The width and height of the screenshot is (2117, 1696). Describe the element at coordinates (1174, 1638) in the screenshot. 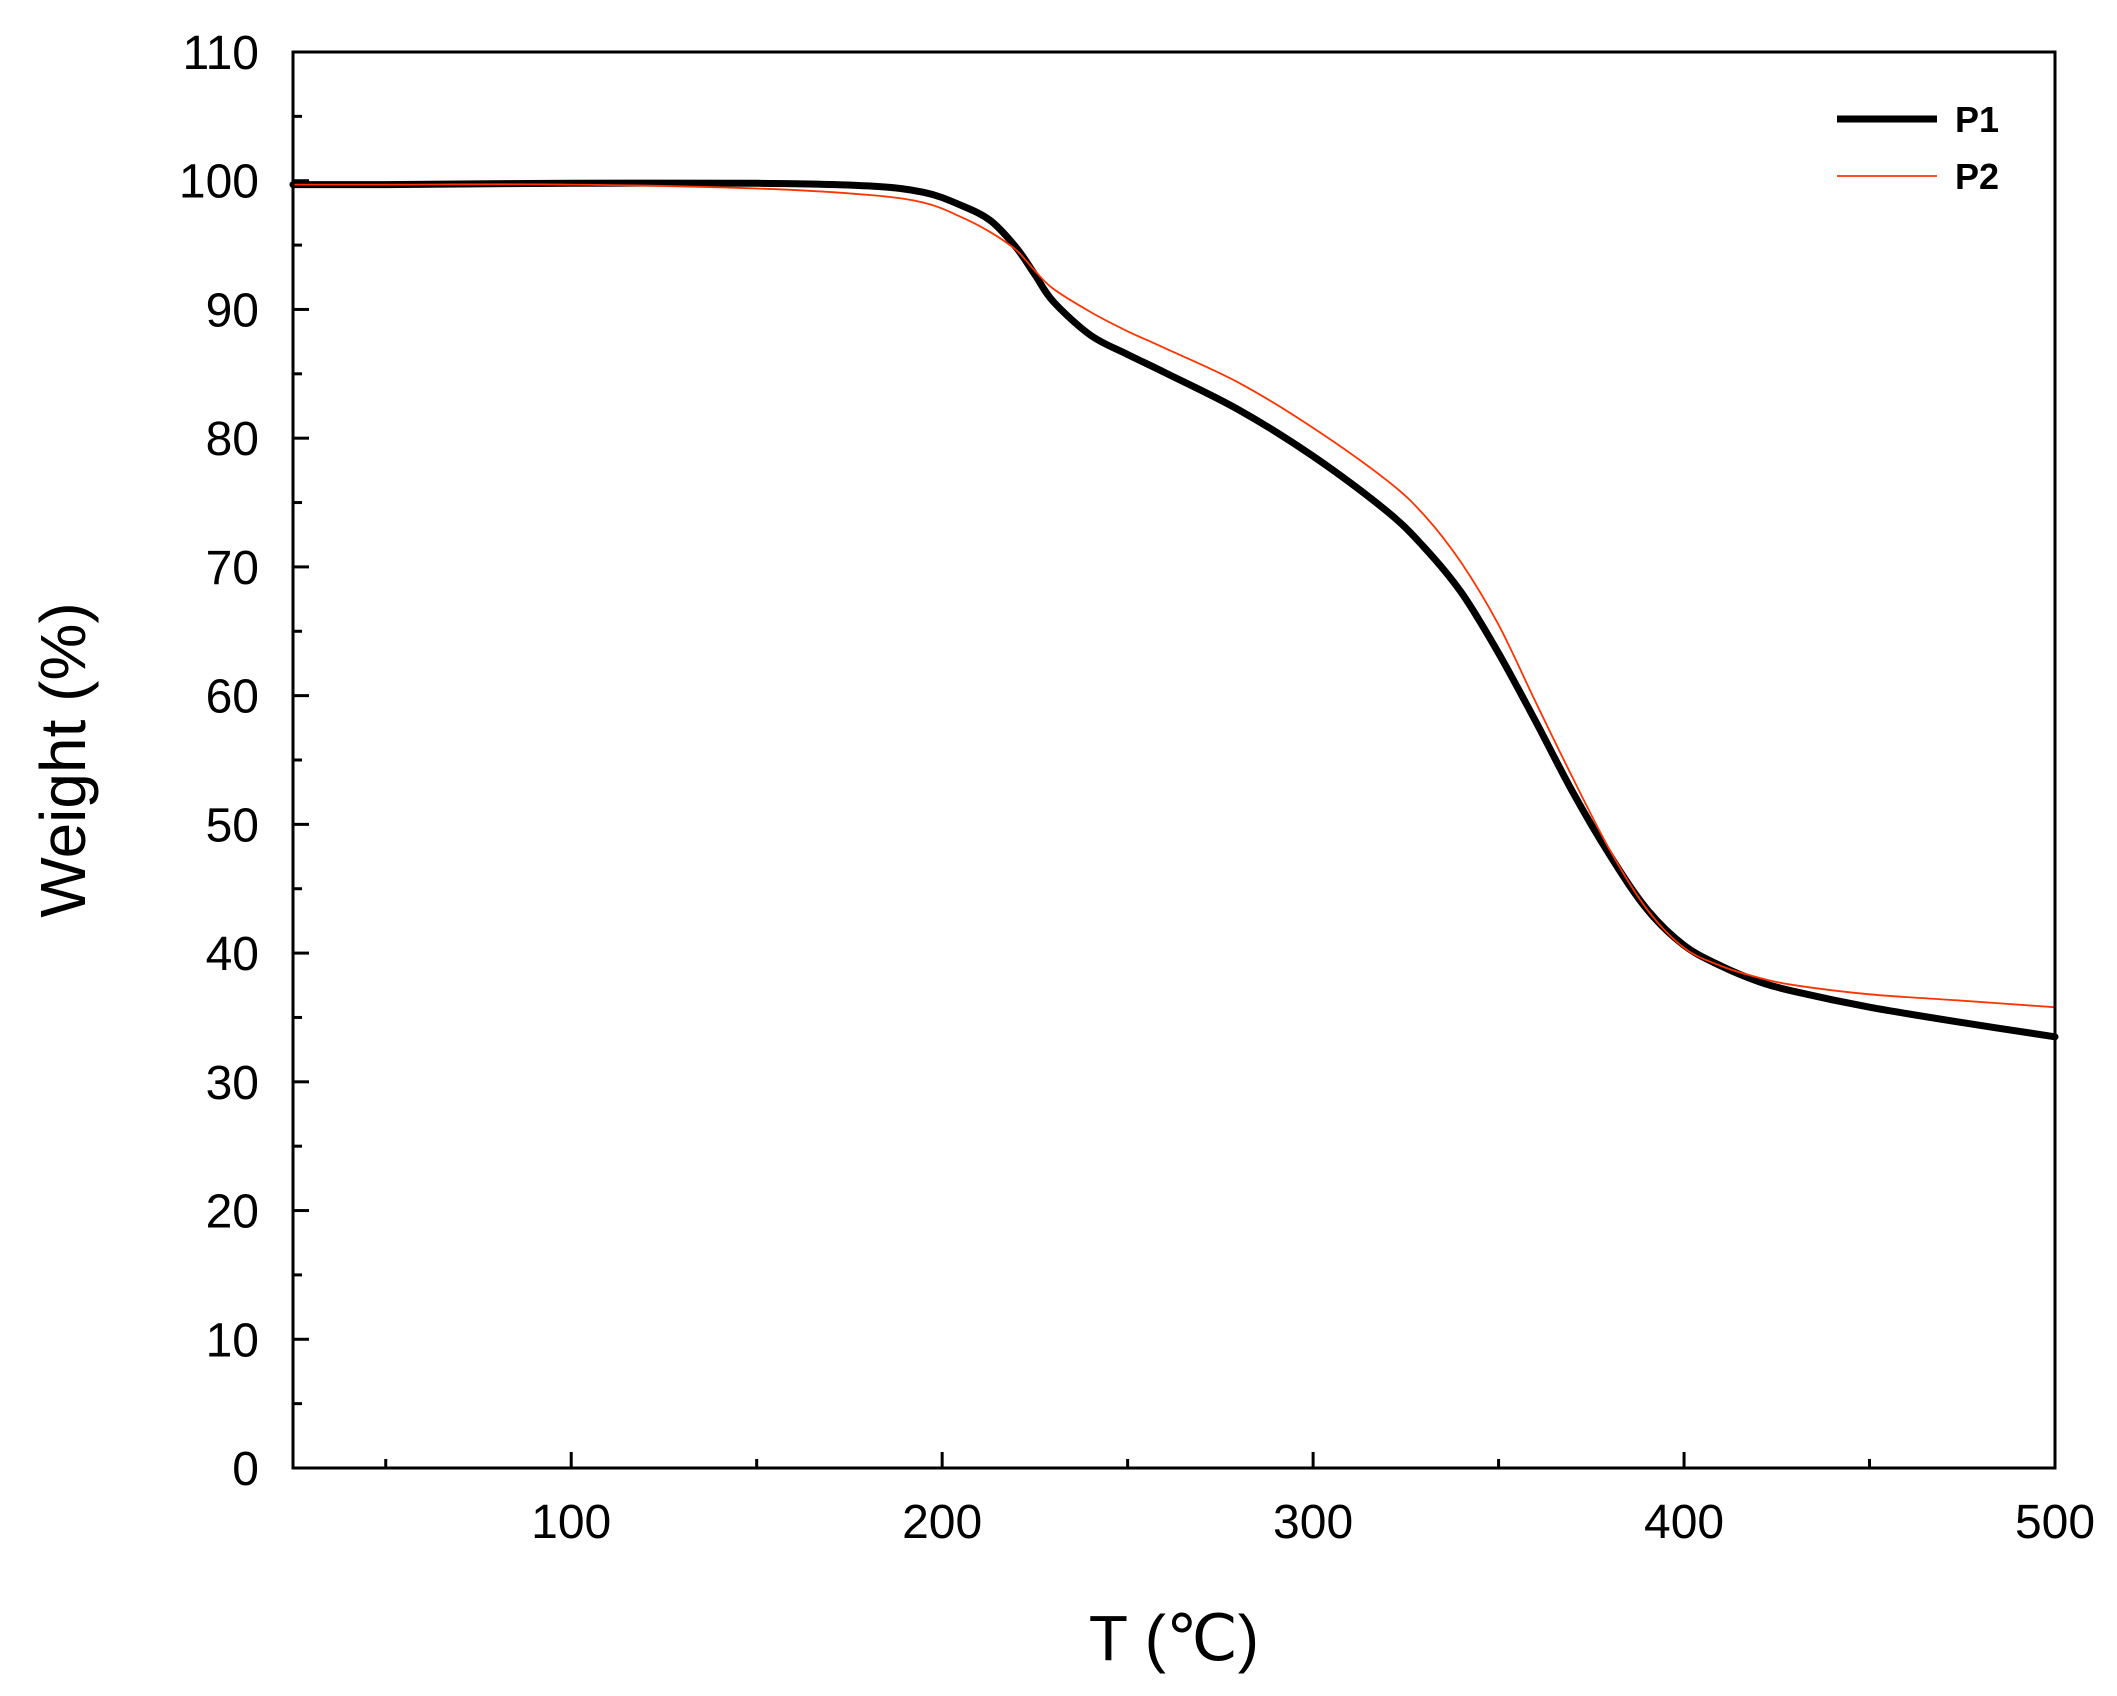

I see `x-axis-title: T (℃)` at that location.